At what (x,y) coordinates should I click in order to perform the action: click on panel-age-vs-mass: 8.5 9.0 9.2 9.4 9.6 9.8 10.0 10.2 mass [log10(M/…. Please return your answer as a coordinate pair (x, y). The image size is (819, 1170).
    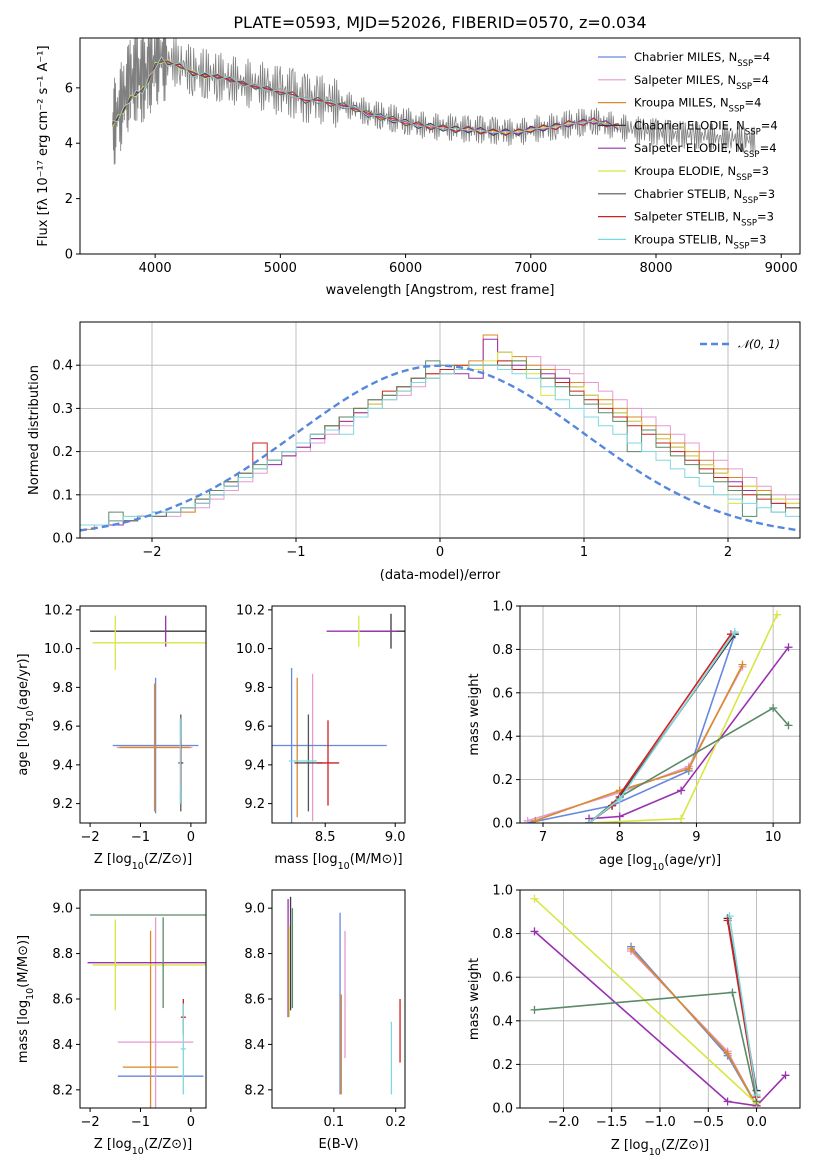
    Looking at the image, I should click on (321, 737).